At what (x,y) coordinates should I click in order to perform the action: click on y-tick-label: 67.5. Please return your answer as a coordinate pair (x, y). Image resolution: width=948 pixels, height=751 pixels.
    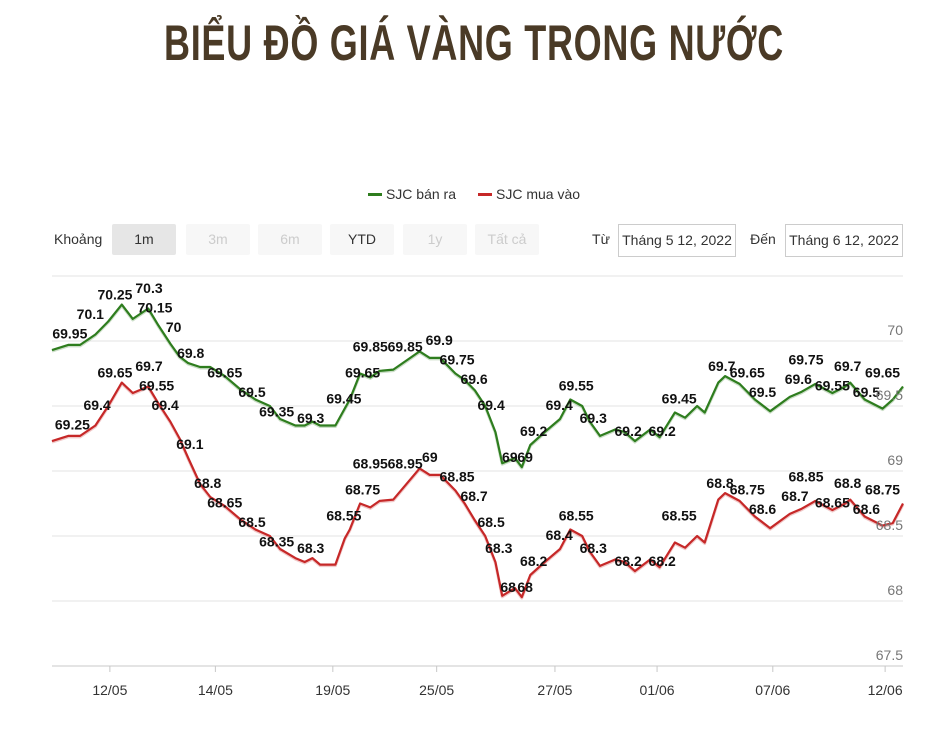
    Looking at the image, I should click on (889, 655).